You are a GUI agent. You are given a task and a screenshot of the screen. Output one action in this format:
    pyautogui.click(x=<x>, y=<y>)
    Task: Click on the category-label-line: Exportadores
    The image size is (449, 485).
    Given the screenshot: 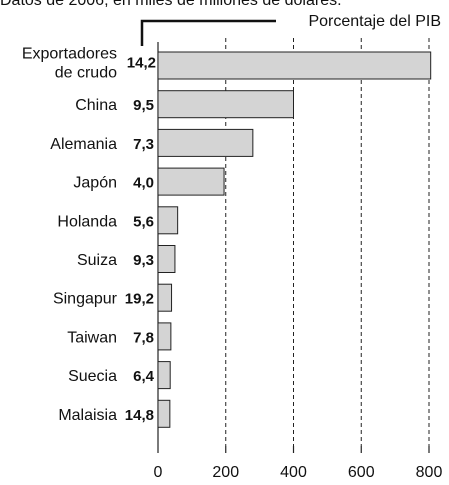 What is the action you would take?
    pyautogui.click(x=69, y=54)
    